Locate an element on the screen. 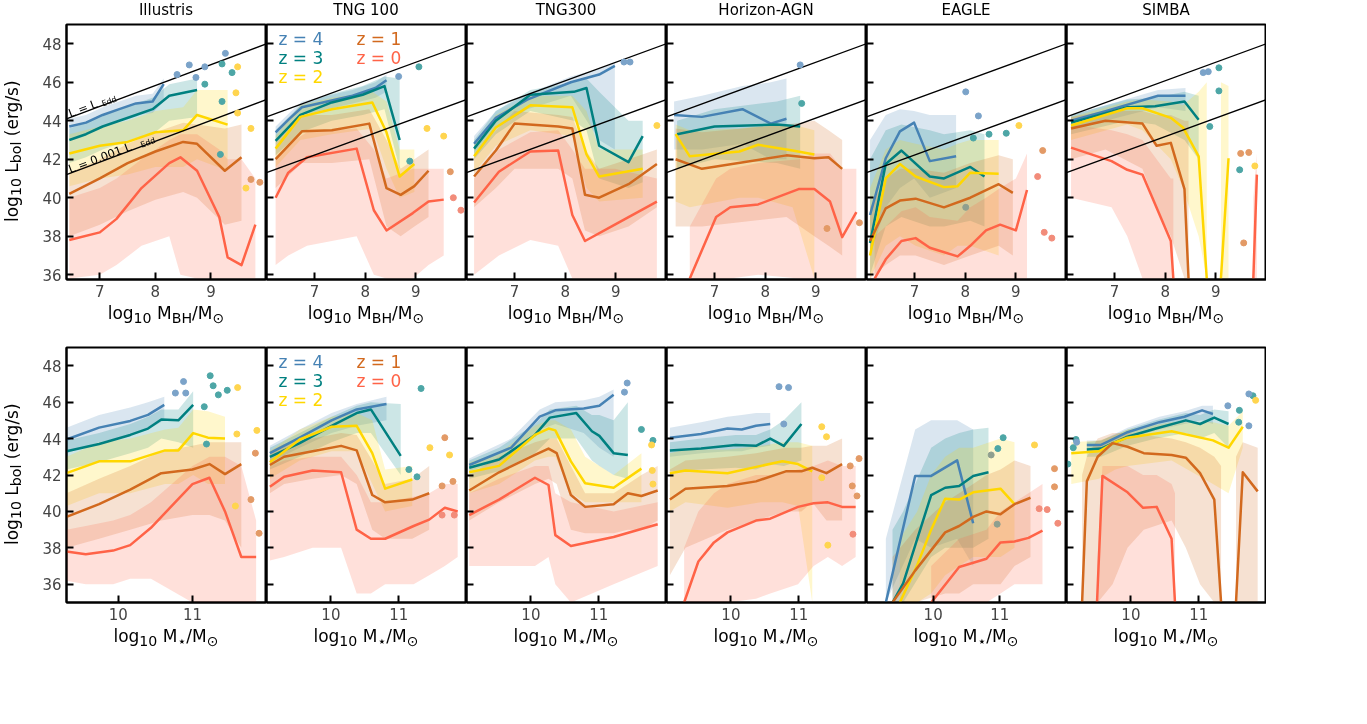 The height and width of the screenshot is (724, 1367). chart-title: TNG300 is located at coordinates (566, 10).